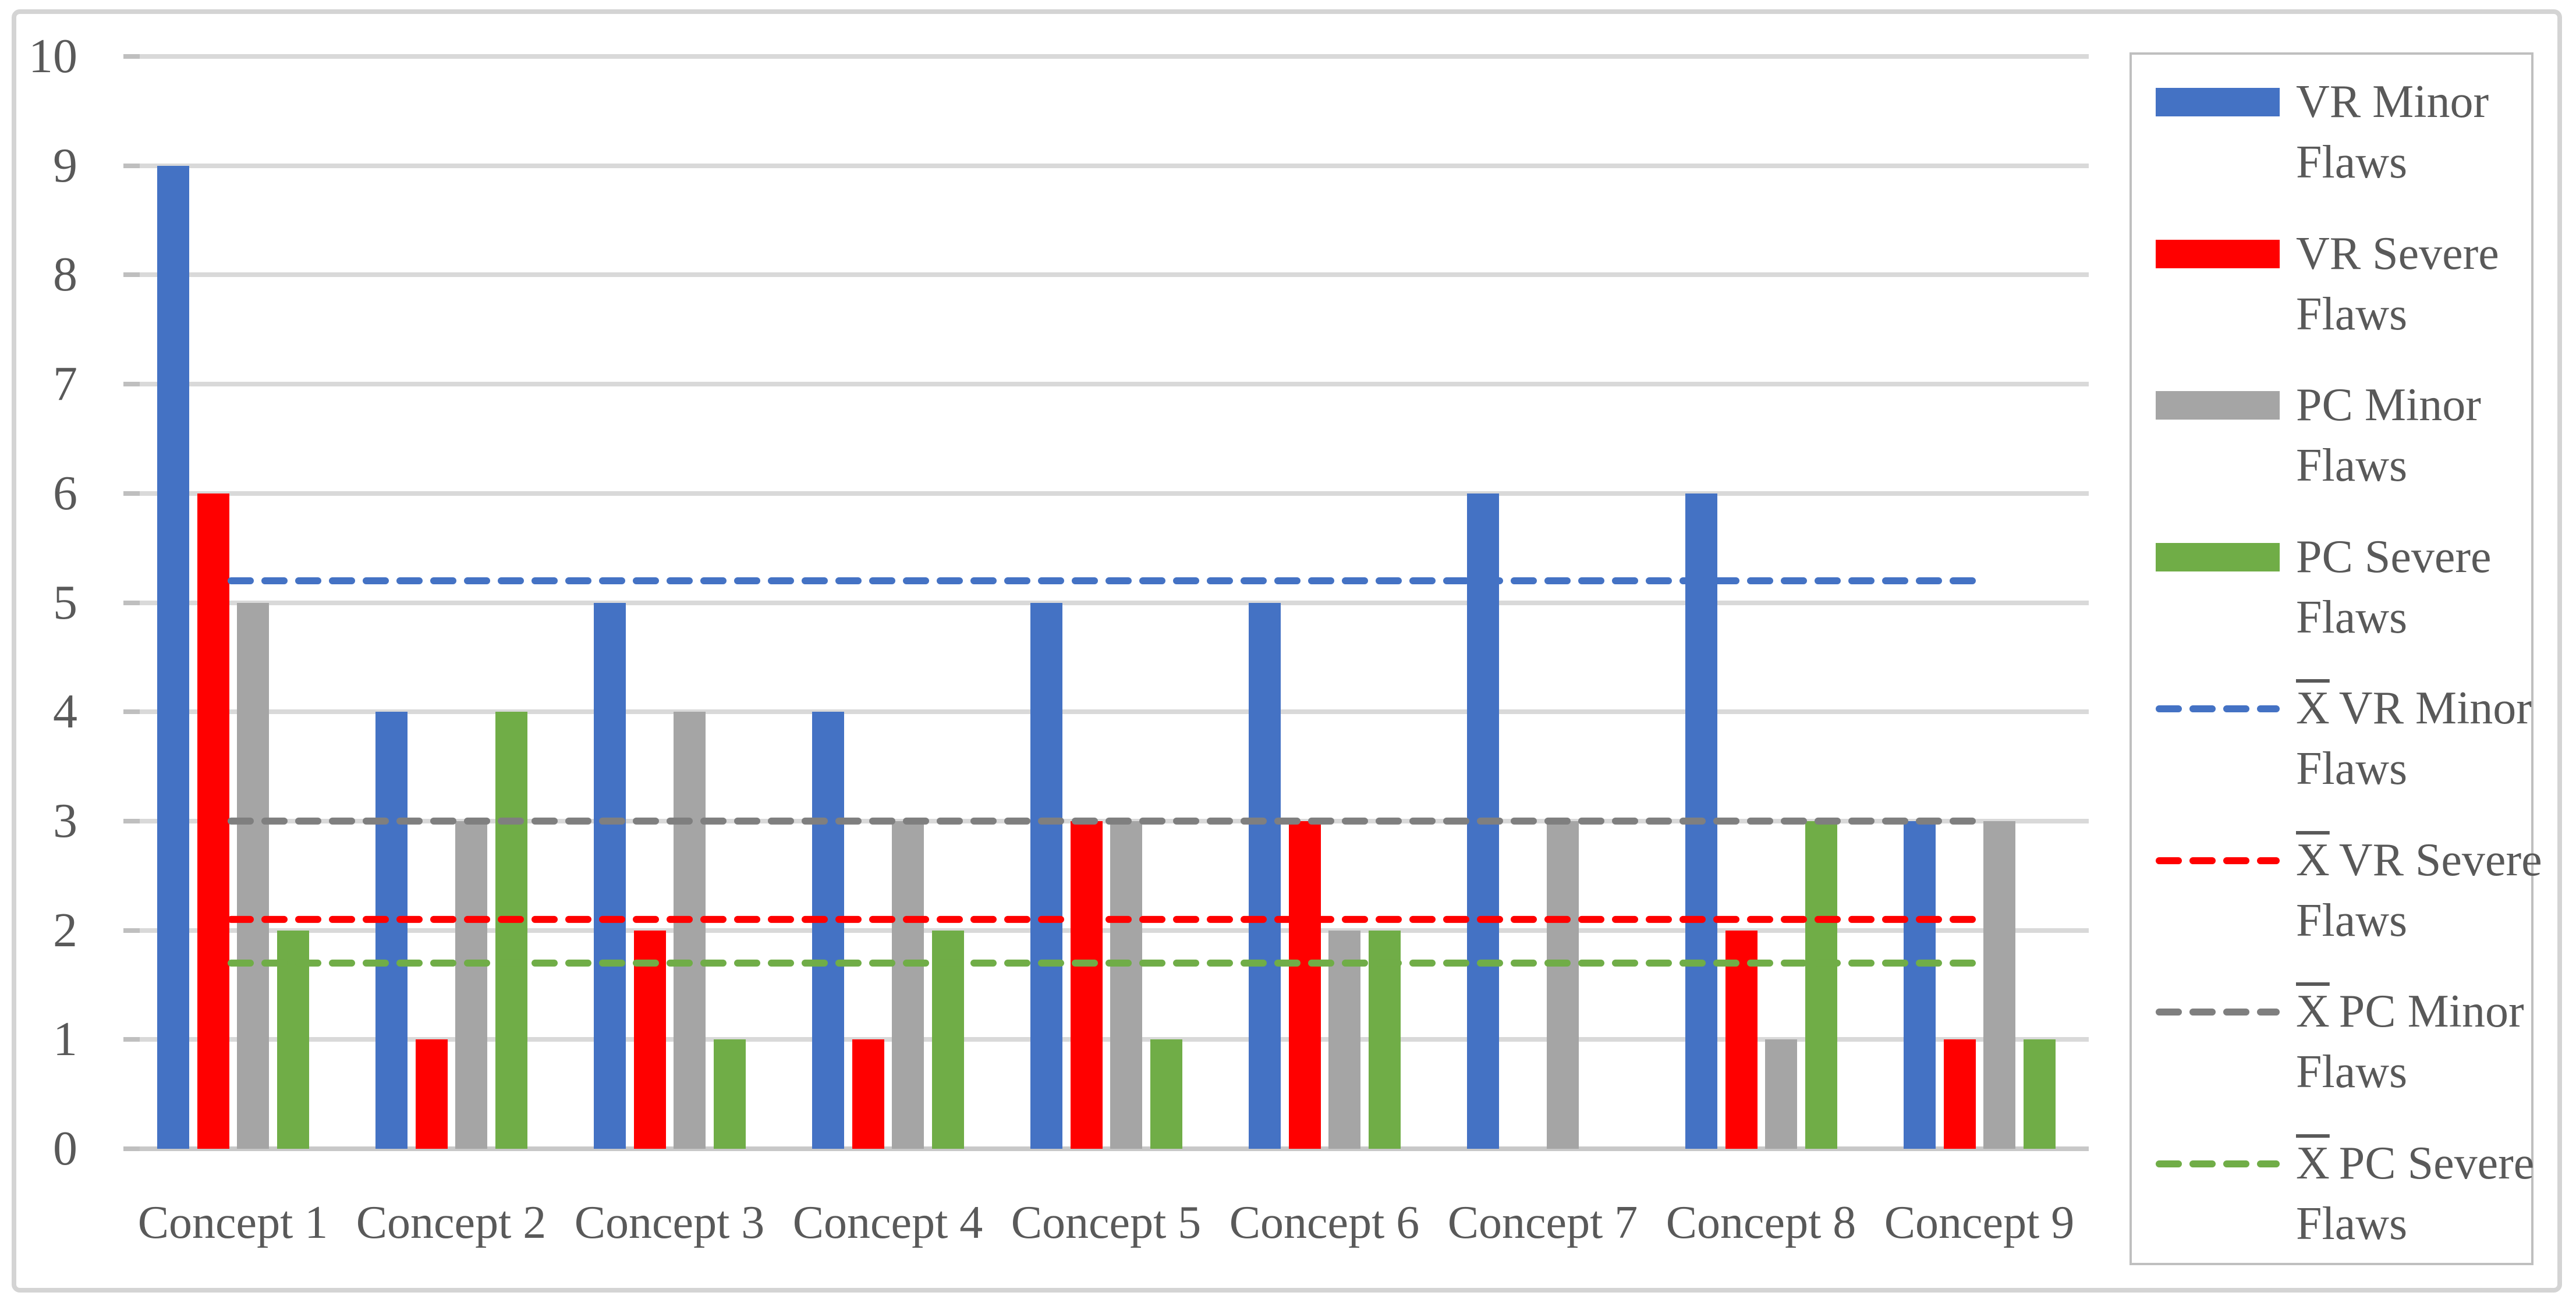 The width and height of the screenshot is (2576, 1303). What do you see at coordinates (431, 1094) in the screenshot?
I see `bar-vr-severe-flaws-c2` at bounding box center [431, 1094].